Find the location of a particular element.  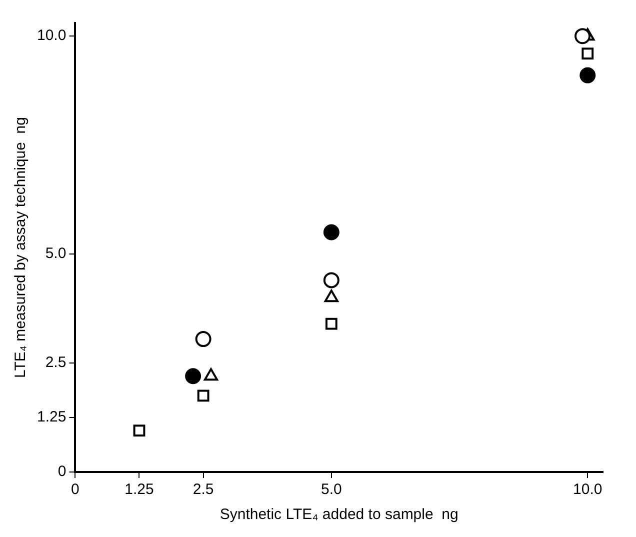

x-tick-label: 1.25 is located at coordinates (139, 489).